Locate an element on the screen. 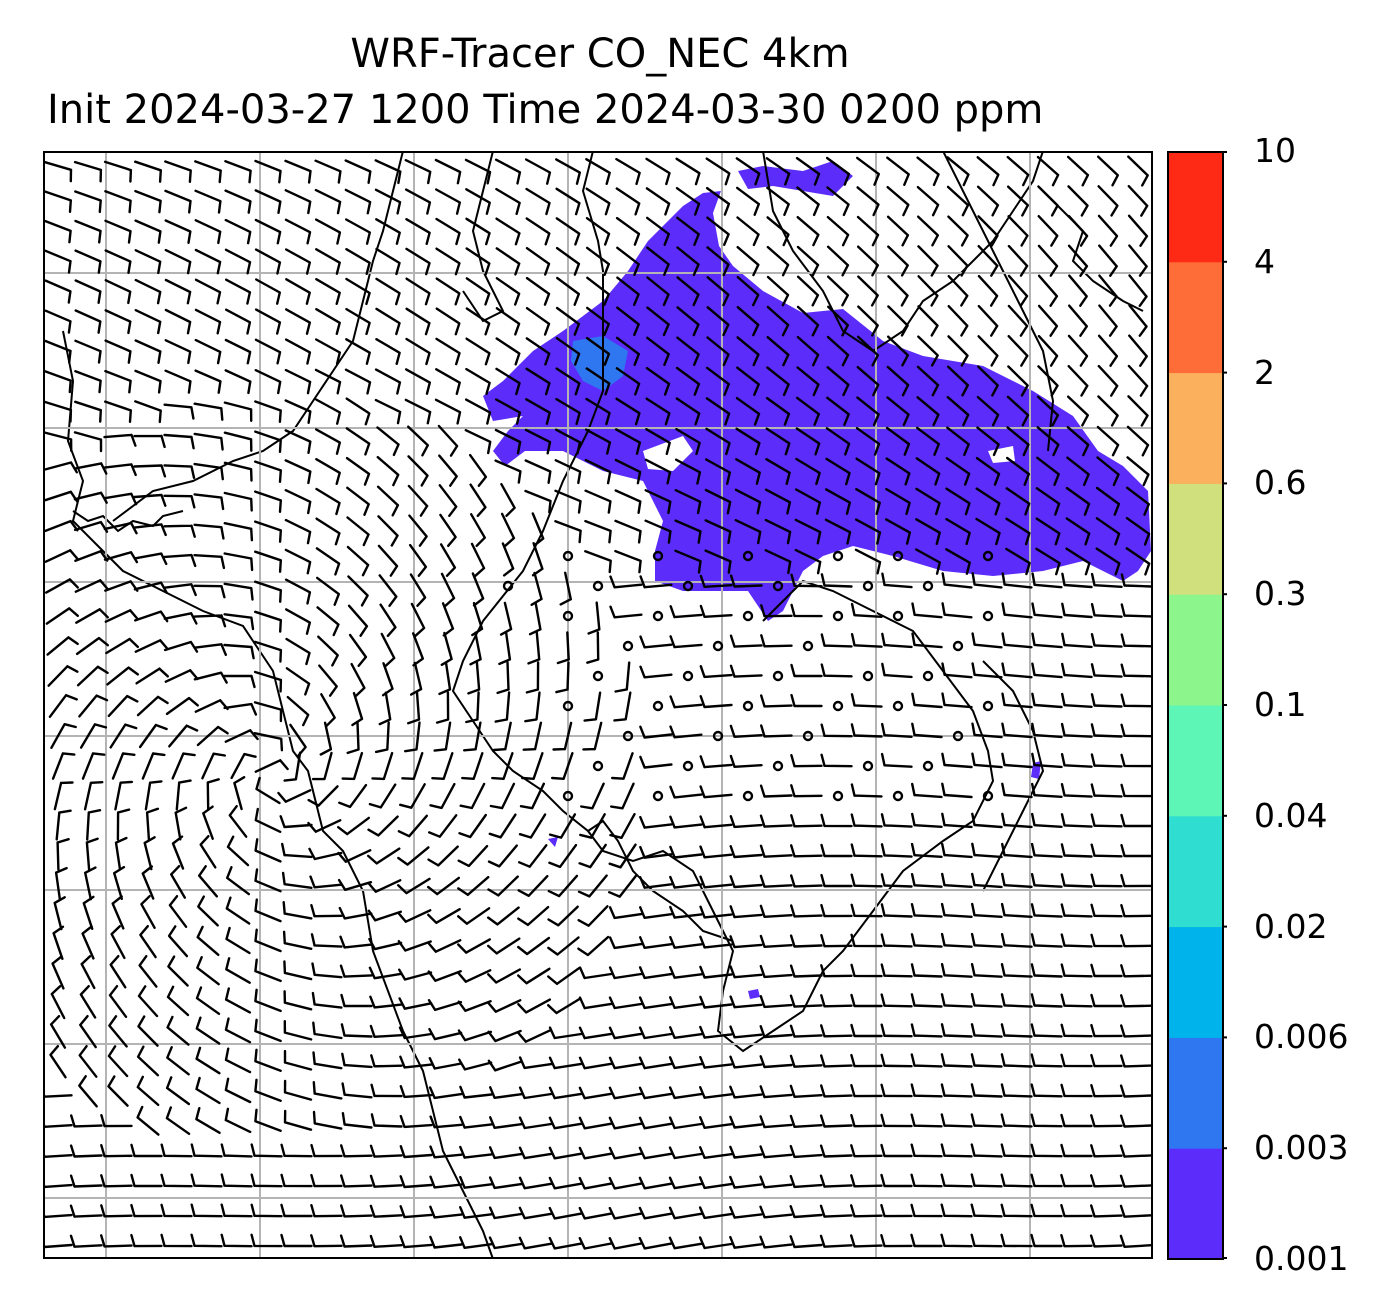 The image size is (1400, 1313). colorbar-tick-label: 0.003 is located at coordinates (1301, 1148).